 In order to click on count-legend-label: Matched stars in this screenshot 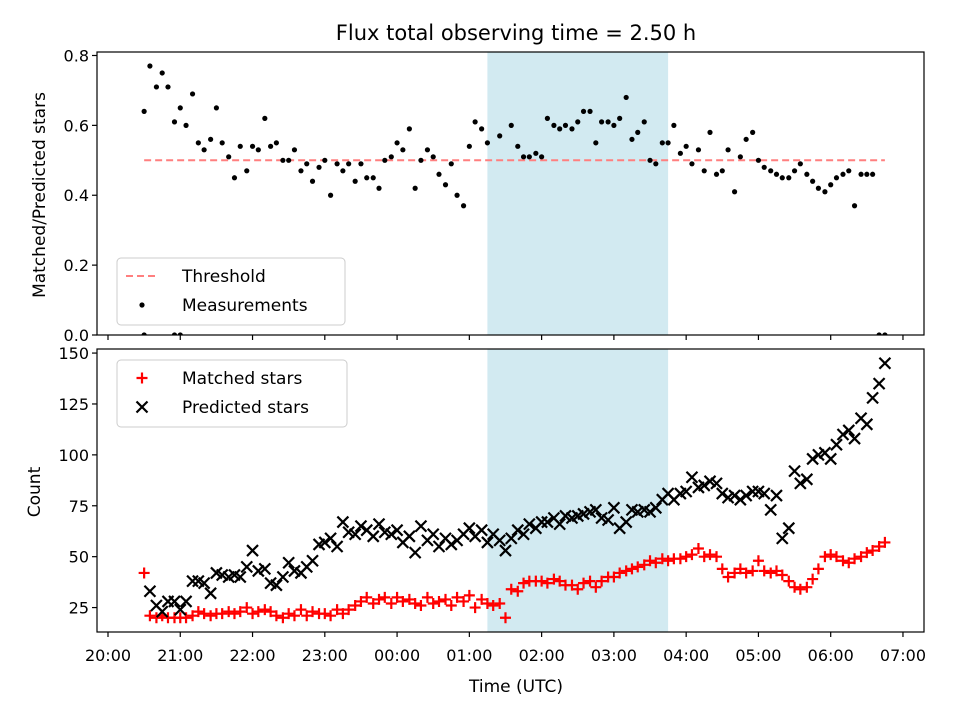, I will do `click(242, 379)`.